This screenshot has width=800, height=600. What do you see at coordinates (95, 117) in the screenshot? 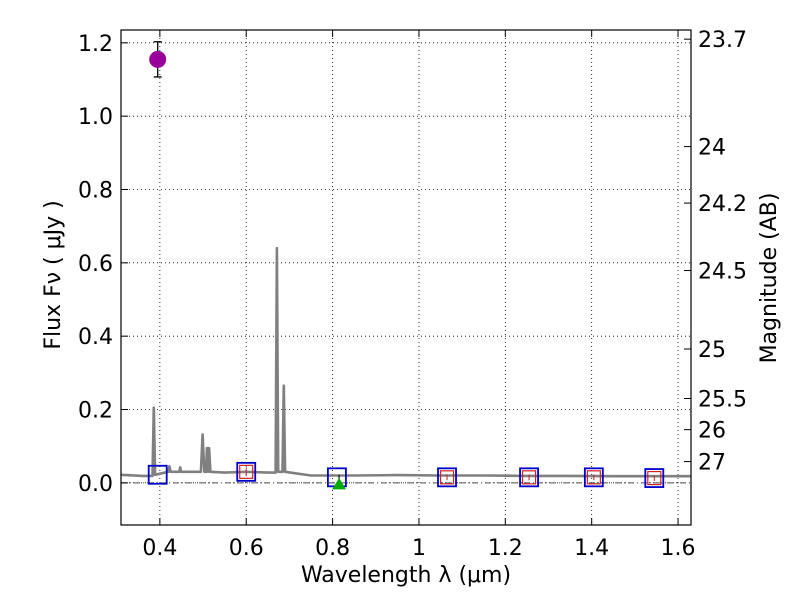
I see `y-tick-label: 1.0` at bounding box center [95, 117].